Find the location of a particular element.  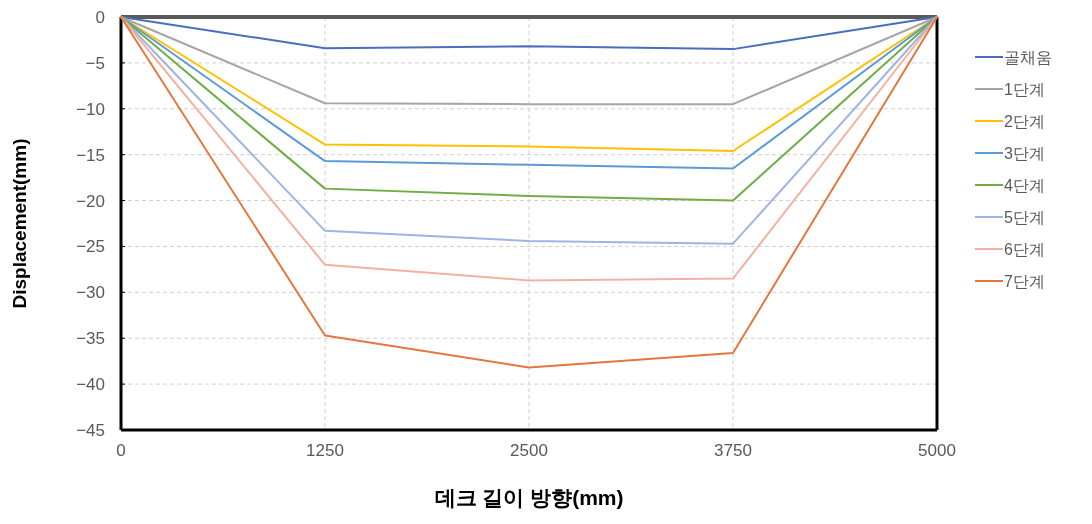

y-tick-label: −25 is located at coordinates (90, 247).